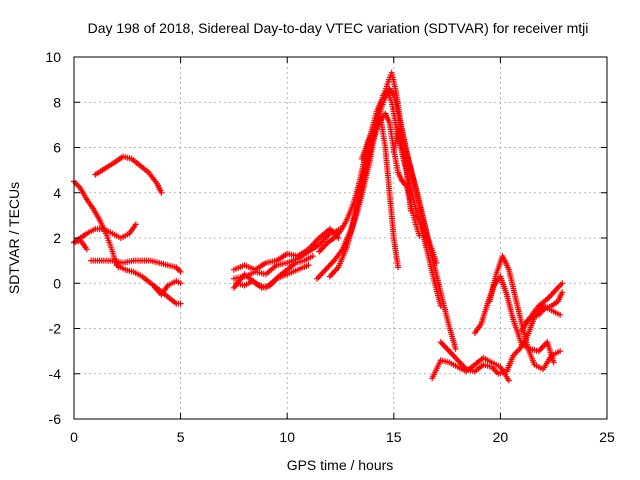  What do you see at coordinates (136, 266) in the screenshot?
I see `series-s5` at bounding box center [136, 266].